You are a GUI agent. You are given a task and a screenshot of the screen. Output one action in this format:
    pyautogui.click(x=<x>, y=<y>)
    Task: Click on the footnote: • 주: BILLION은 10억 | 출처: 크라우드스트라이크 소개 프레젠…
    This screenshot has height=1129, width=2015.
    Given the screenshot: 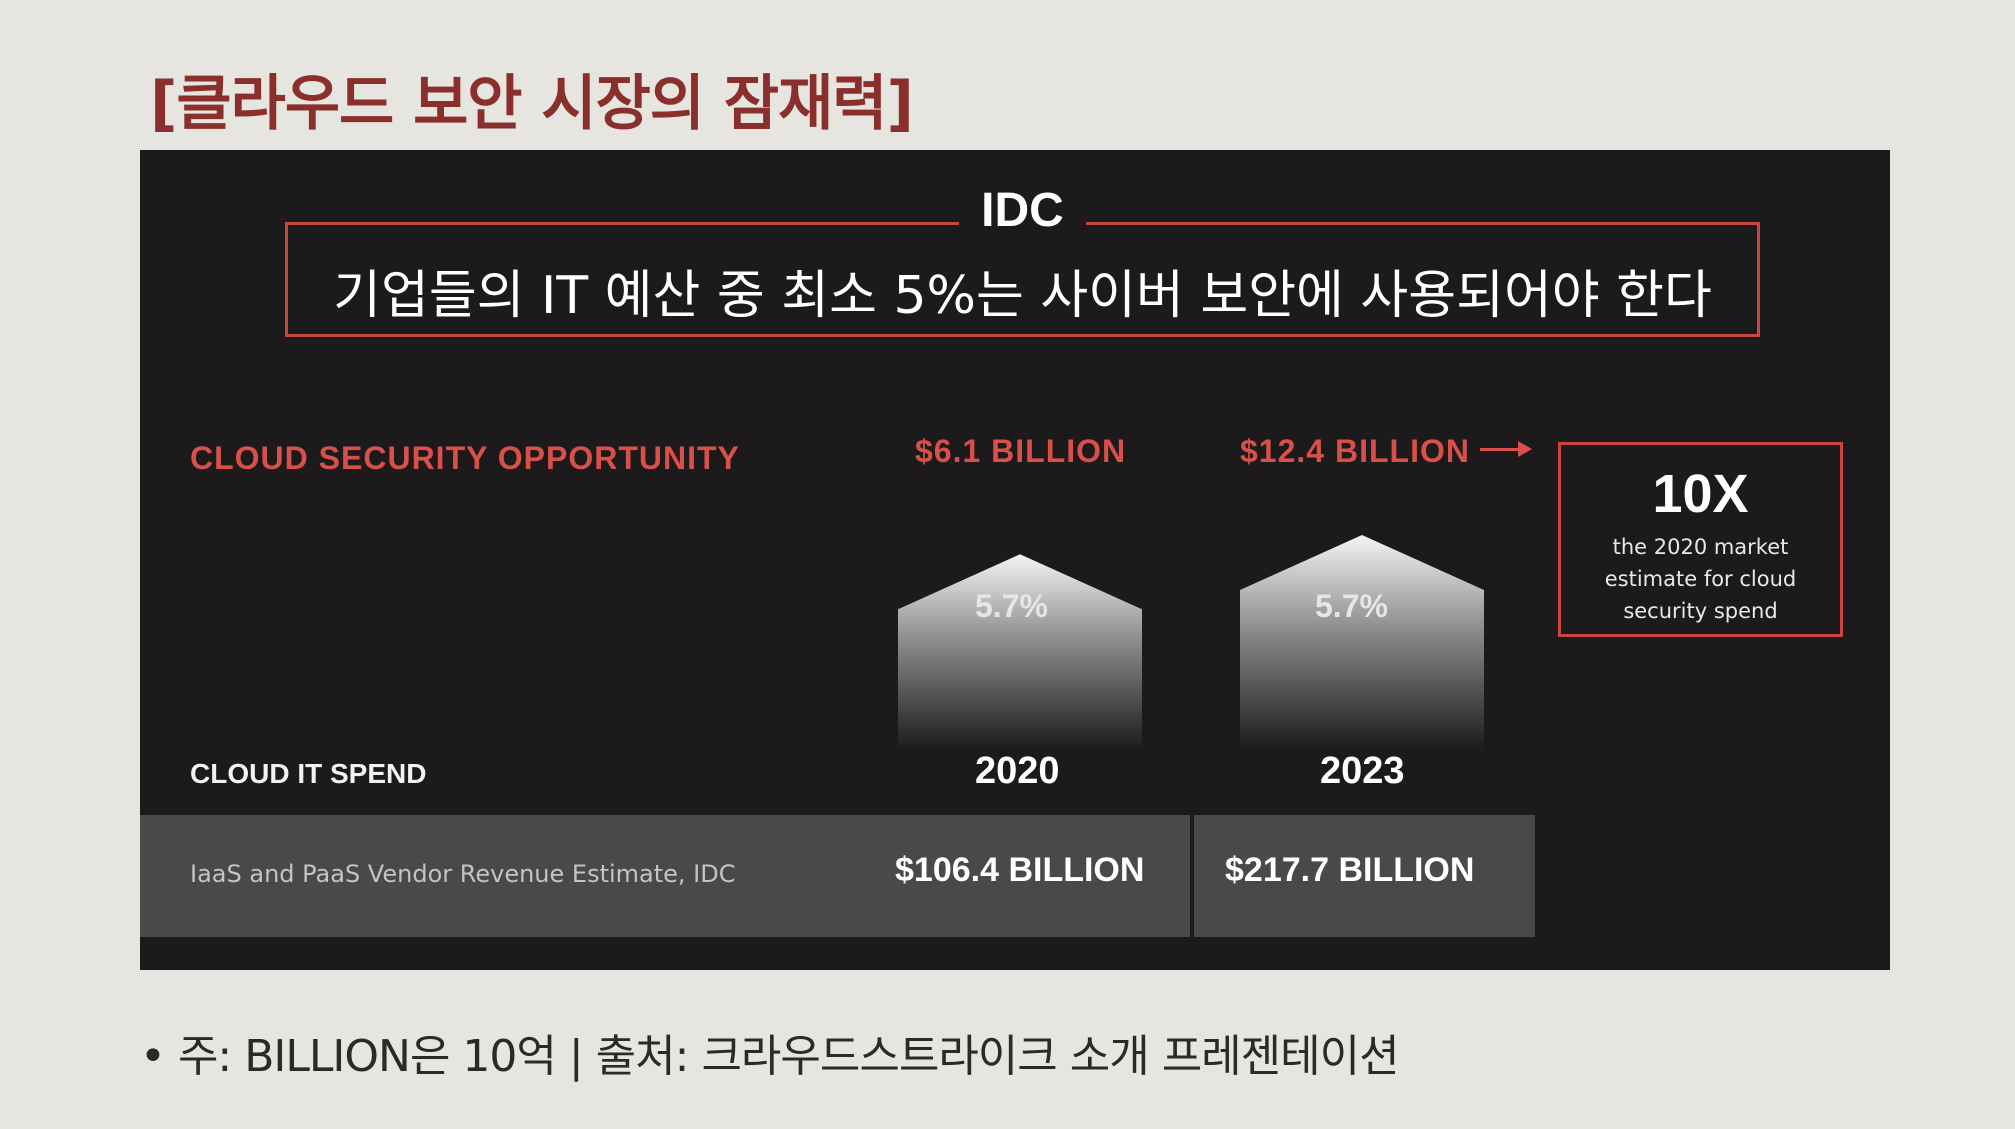 What is the action you would take?
    pyautogui.click(x=770, y=1056)
    